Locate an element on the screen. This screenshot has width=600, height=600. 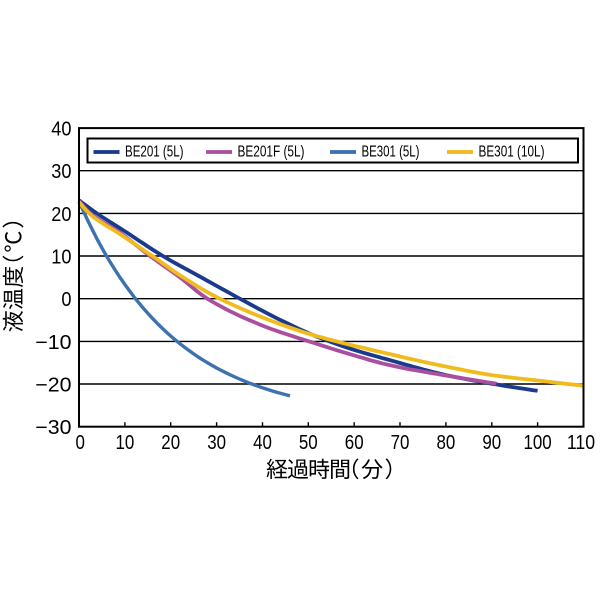
svg-text: −30 is located at coordinates (53, 428).